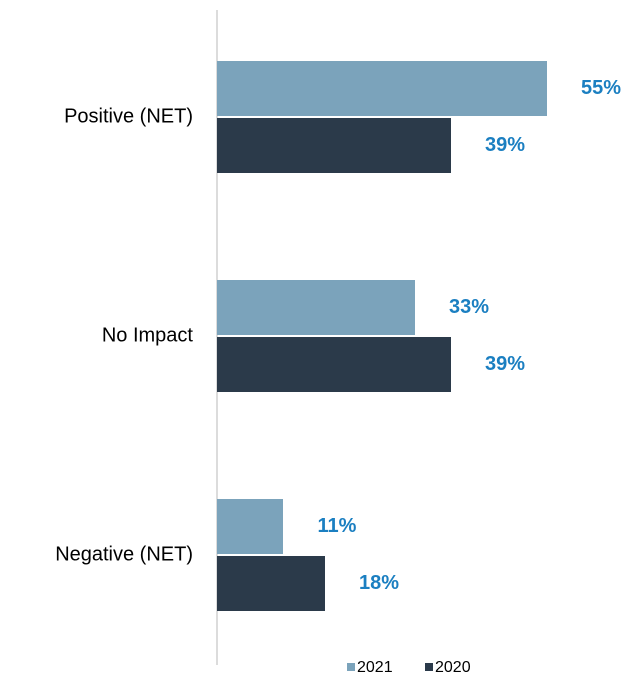 This screenshot has height=681, width=632. Describe the element at coordinates (453, 667) in the screenshot. I see `legend-label: 2020` at that location.